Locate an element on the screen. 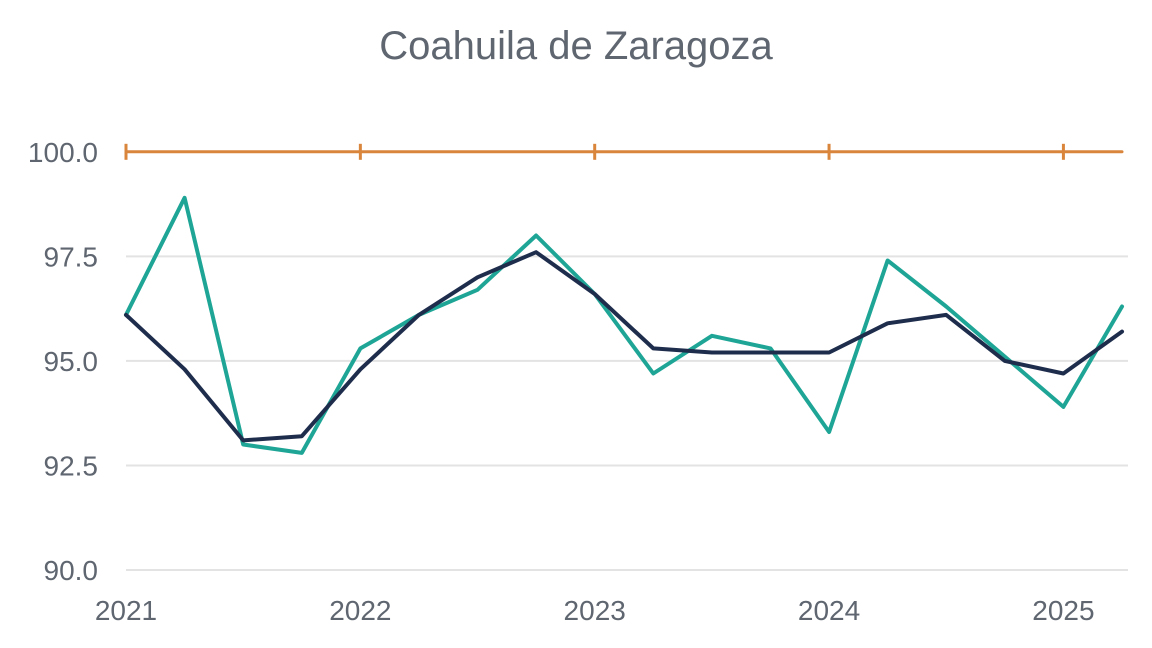  x-tick-label: 2025 is located at coordinates (1063, 610).